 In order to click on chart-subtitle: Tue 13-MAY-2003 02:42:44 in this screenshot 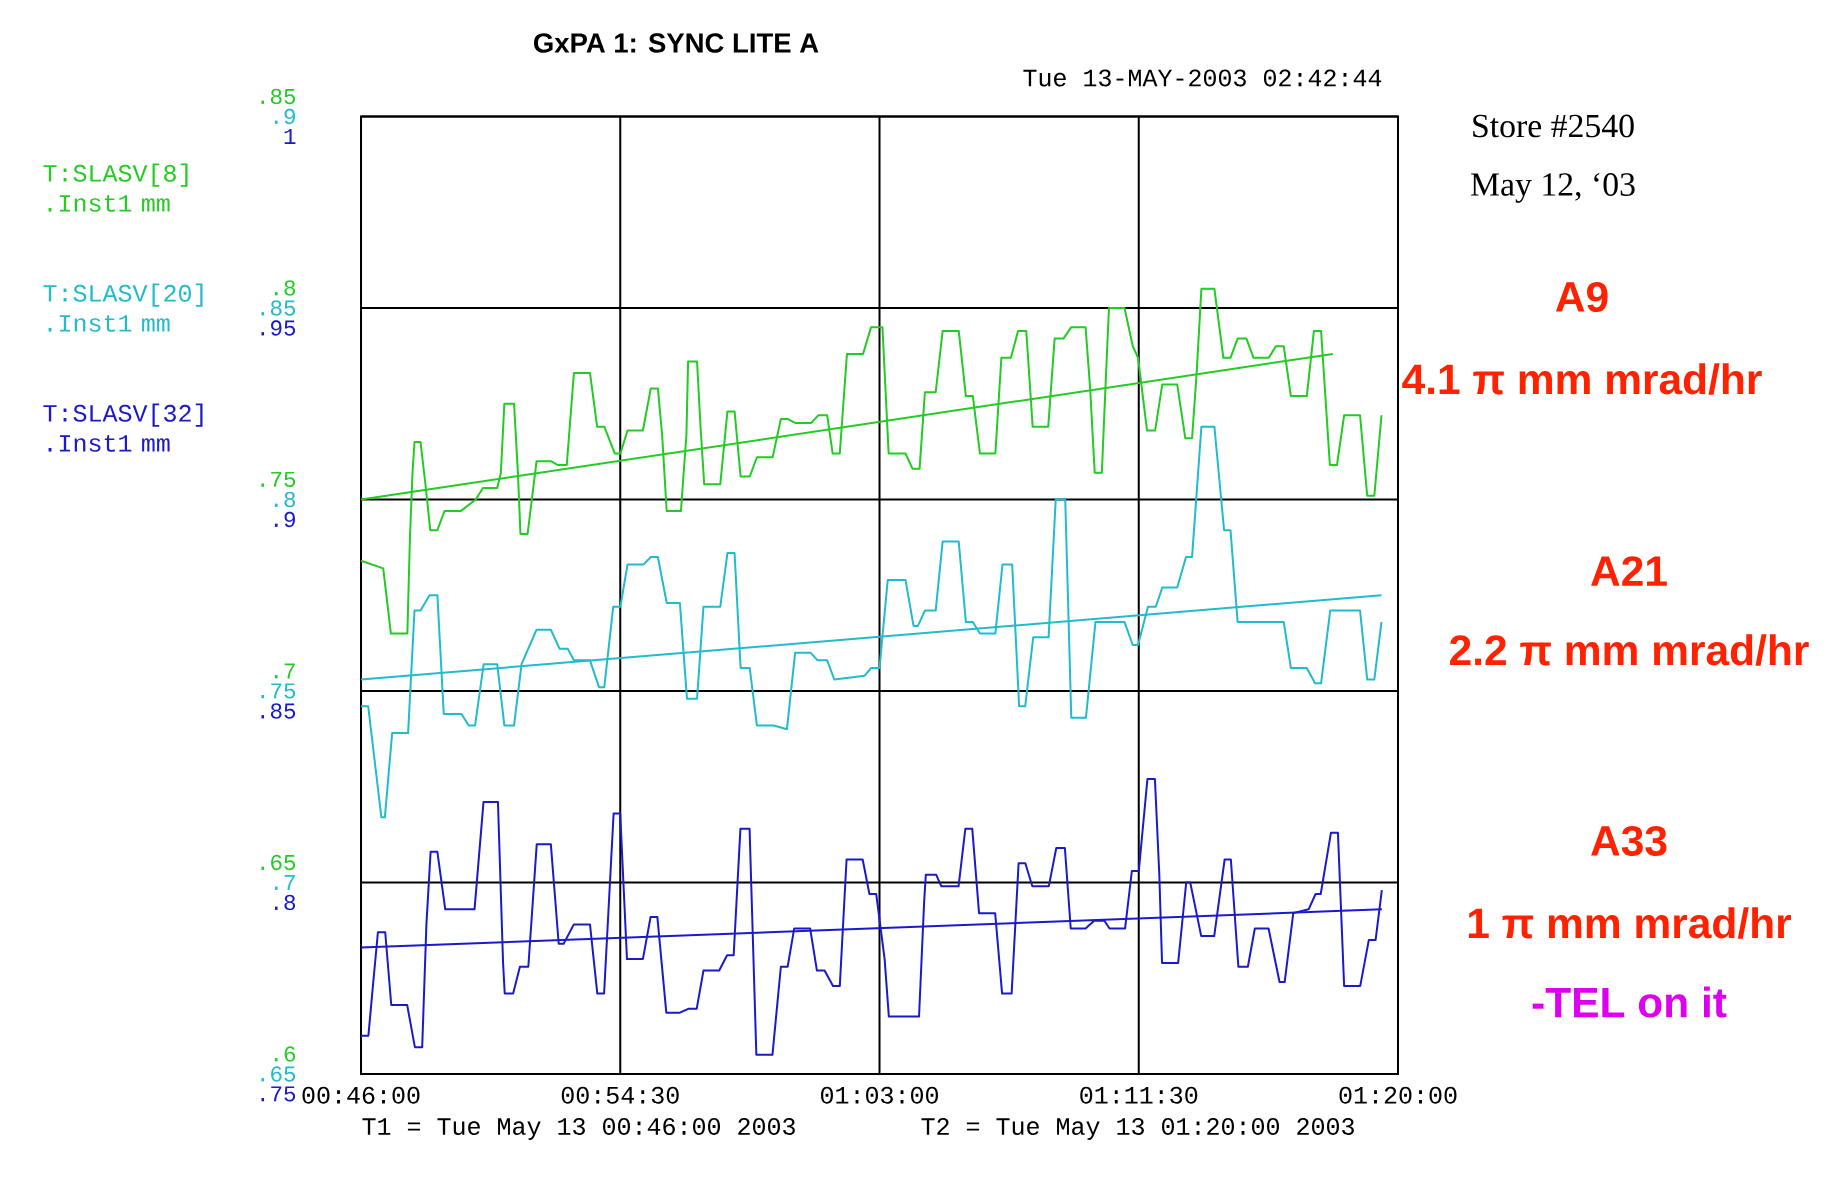, I will do `click(1202, 78)`.